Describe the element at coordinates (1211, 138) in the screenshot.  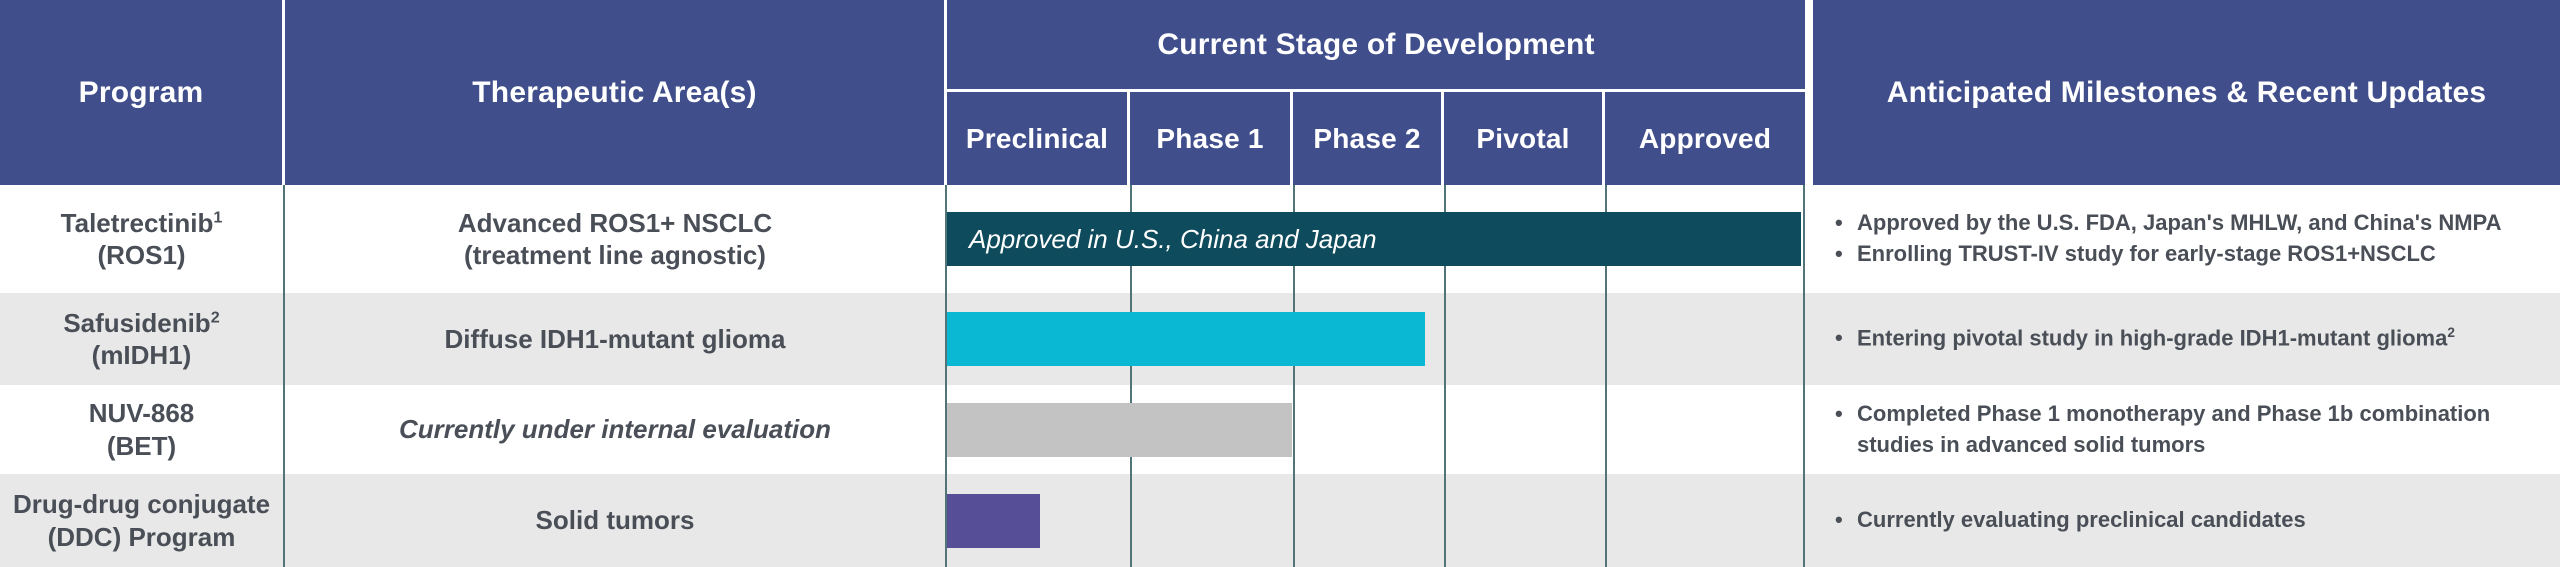
I see `header-stage-phase-1: Phase 1` at that location.